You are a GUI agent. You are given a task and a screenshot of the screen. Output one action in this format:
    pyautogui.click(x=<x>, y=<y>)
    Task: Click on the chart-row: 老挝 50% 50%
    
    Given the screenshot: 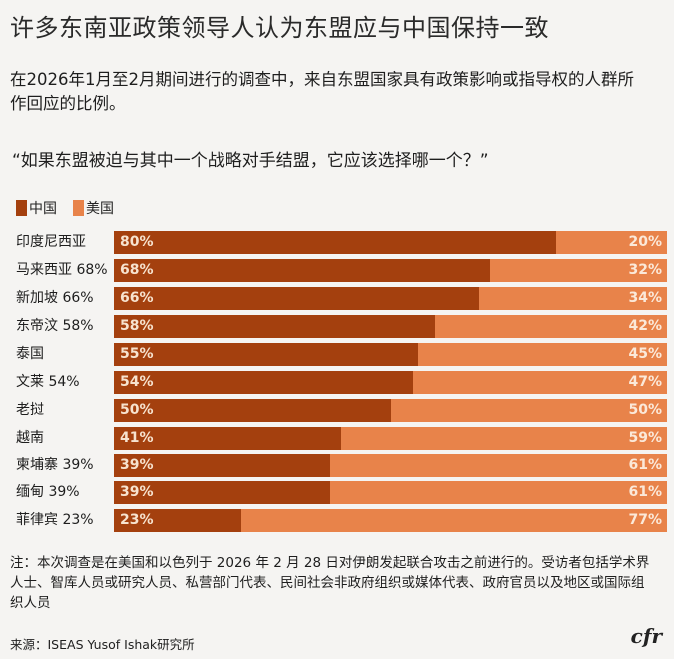 What is the action you would take?
    pyautogui.click(x=337, y=411)
    